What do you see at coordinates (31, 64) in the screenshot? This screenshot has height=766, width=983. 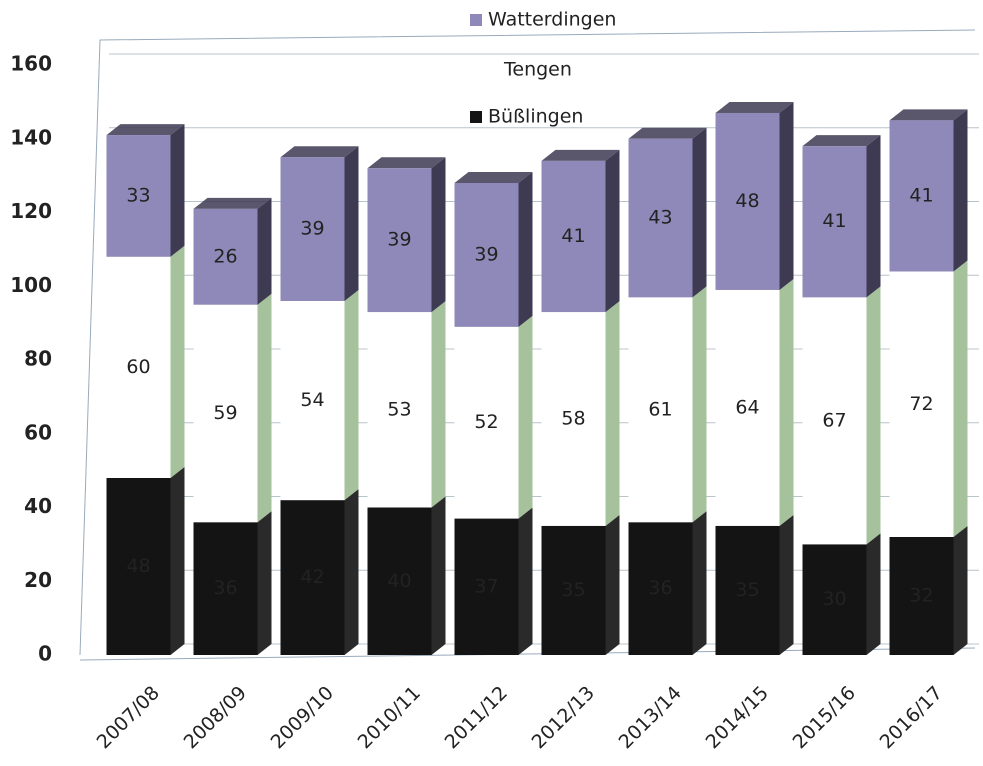 I see `y-tick-label: 160` at bounding box center [31, 64].